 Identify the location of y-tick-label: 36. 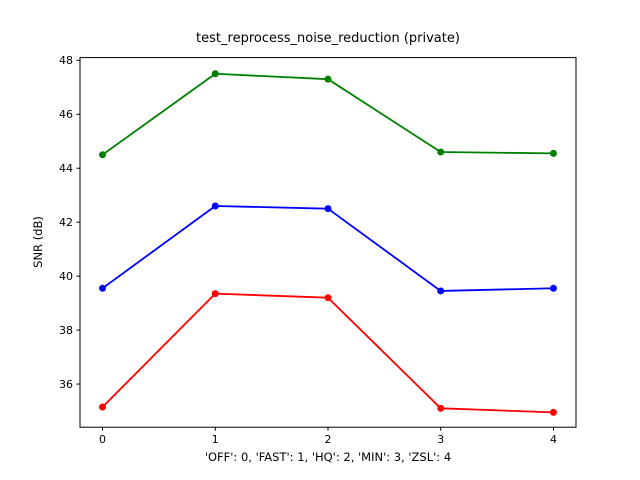
(66, 384).